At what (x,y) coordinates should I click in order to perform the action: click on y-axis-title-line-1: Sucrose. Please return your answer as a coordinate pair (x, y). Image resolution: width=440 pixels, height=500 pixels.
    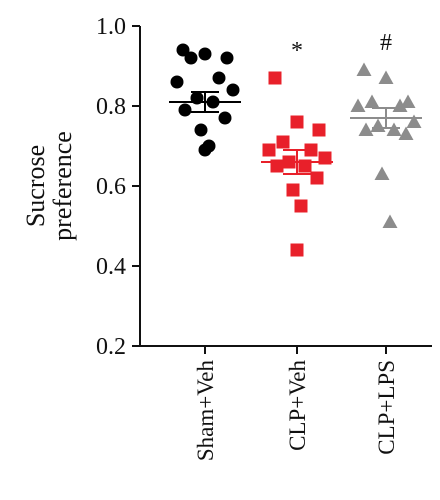
    Looking at the image, I should click on (35, 186).